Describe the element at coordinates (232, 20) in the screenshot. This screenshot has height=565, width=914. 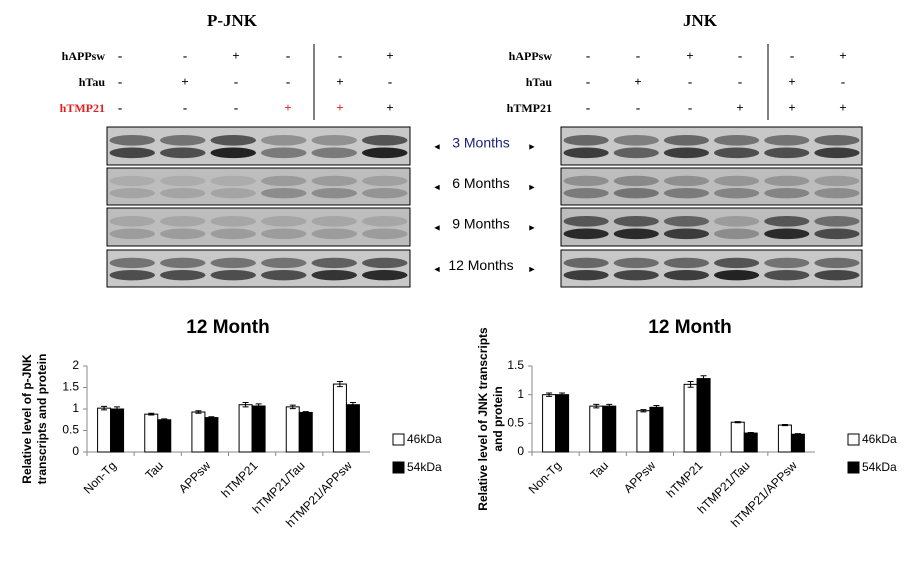
I see `blot-title: P-JNK` at that location.